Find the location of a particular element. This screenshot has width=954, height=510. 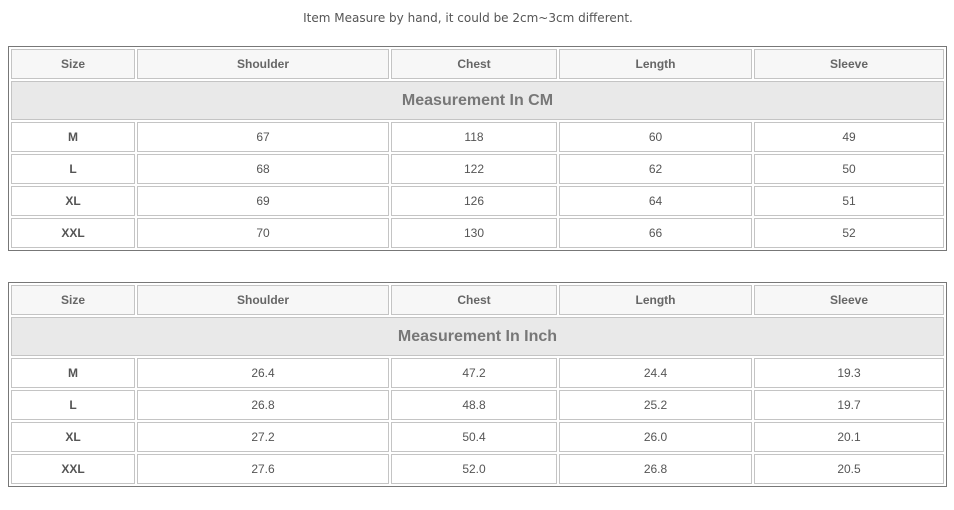

value-cell: 70 is located at coordinates (263, 233).